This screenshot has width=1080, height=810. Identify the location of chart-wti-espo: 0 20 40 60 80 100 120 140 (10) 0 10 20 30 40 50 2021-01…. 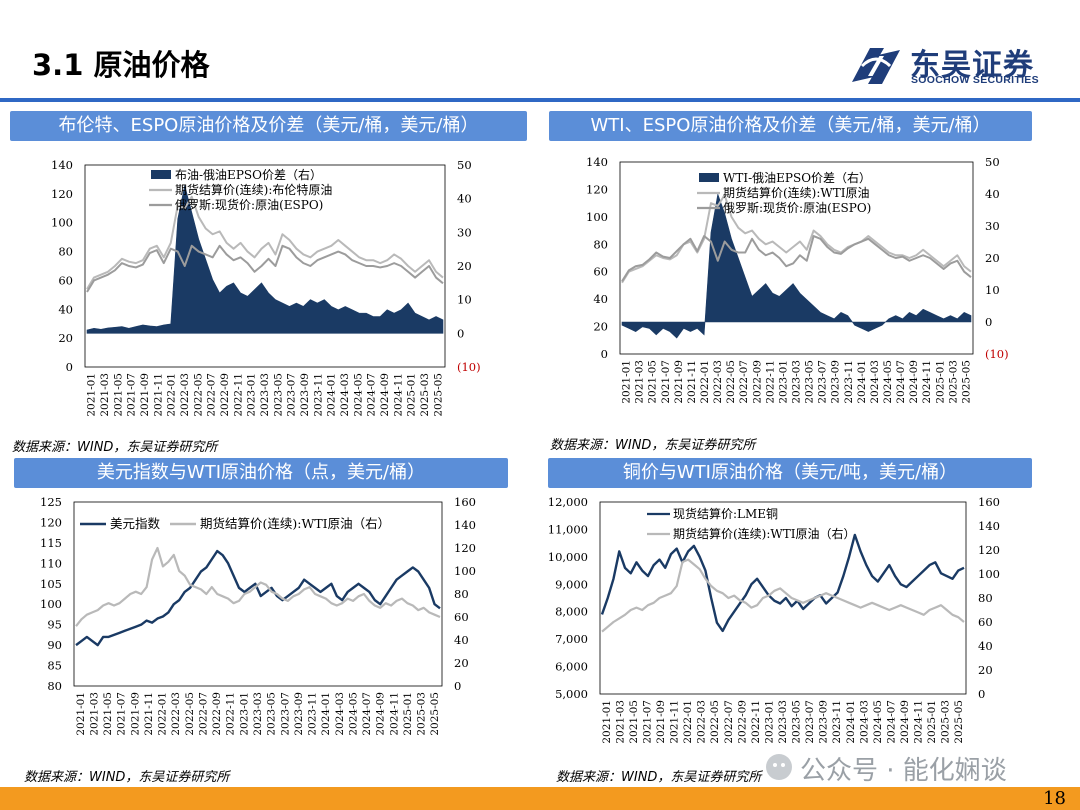
(797, 279).